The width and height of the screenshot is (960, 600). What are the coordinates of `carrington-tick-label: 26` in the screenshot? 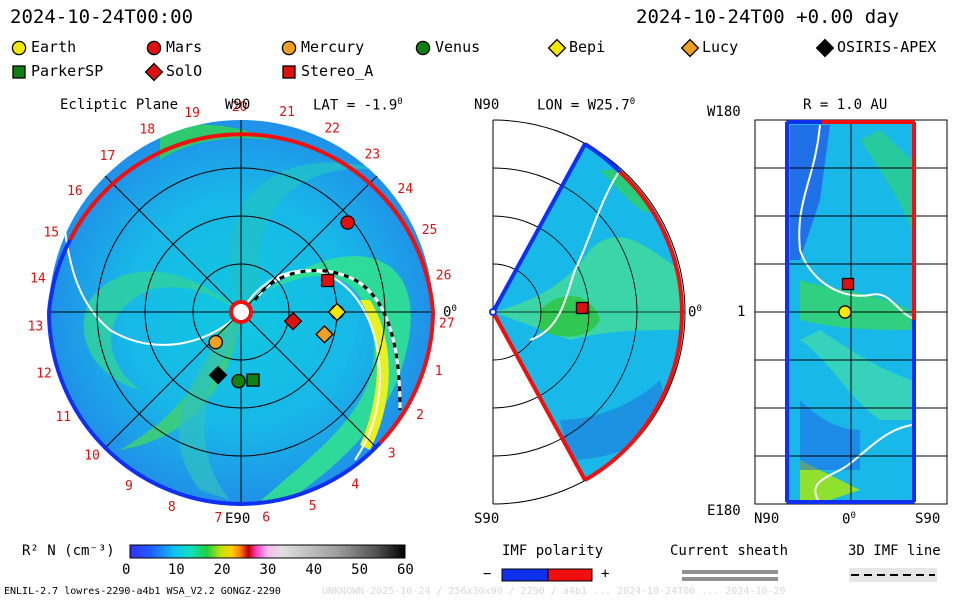 It's located at (444, 276).